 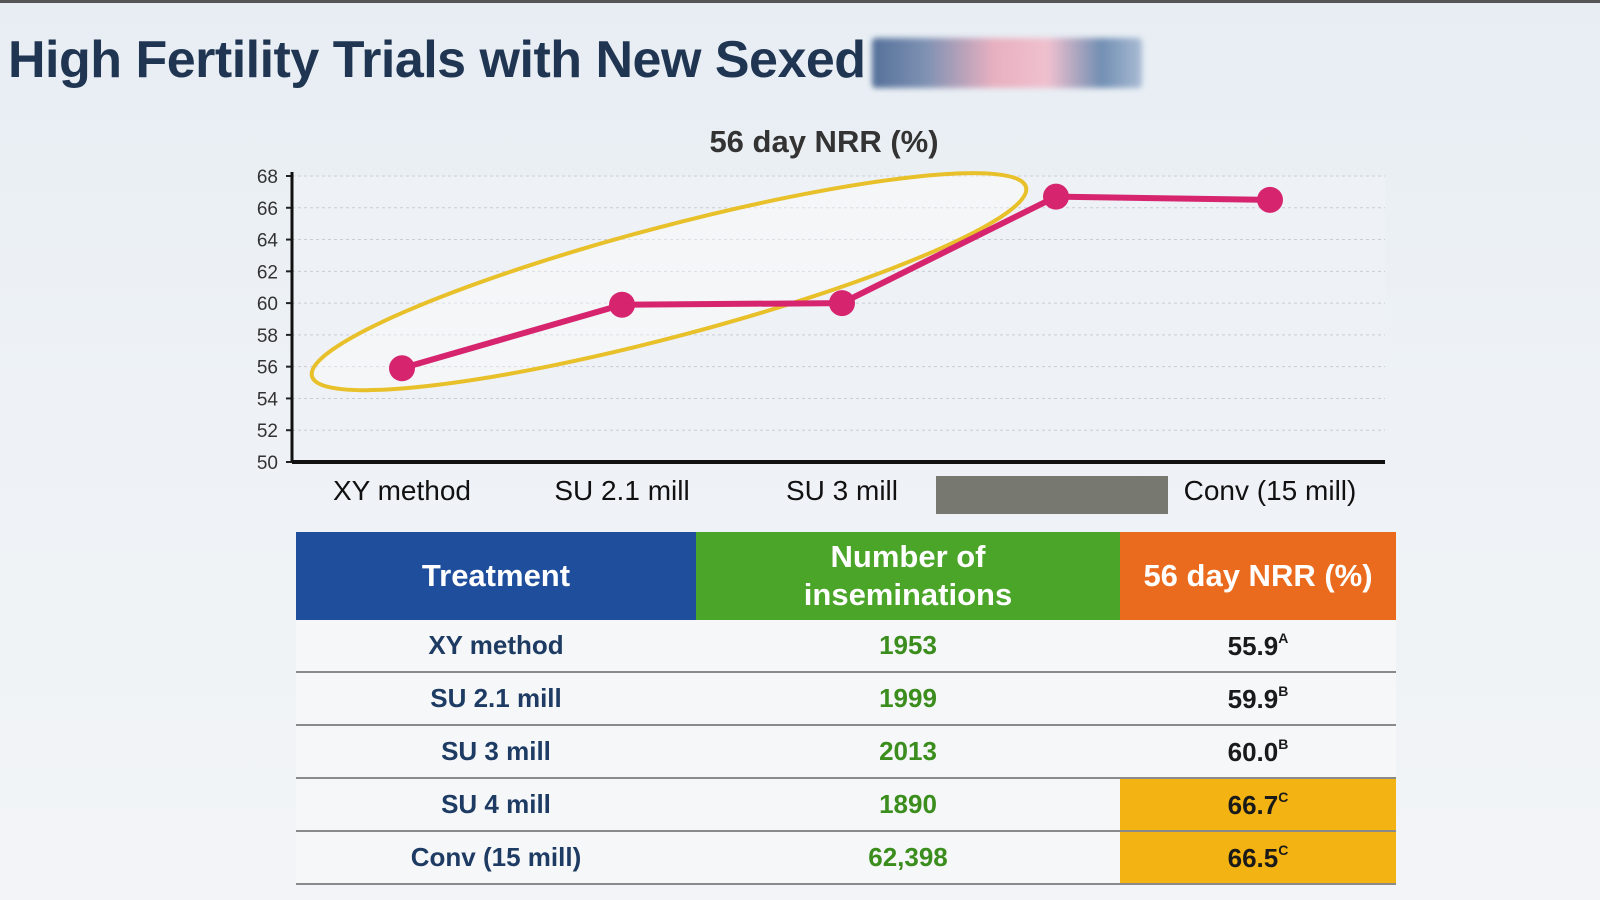 I want to click on header-inseminations: Number of inseminations, so click(x=908, y=576).